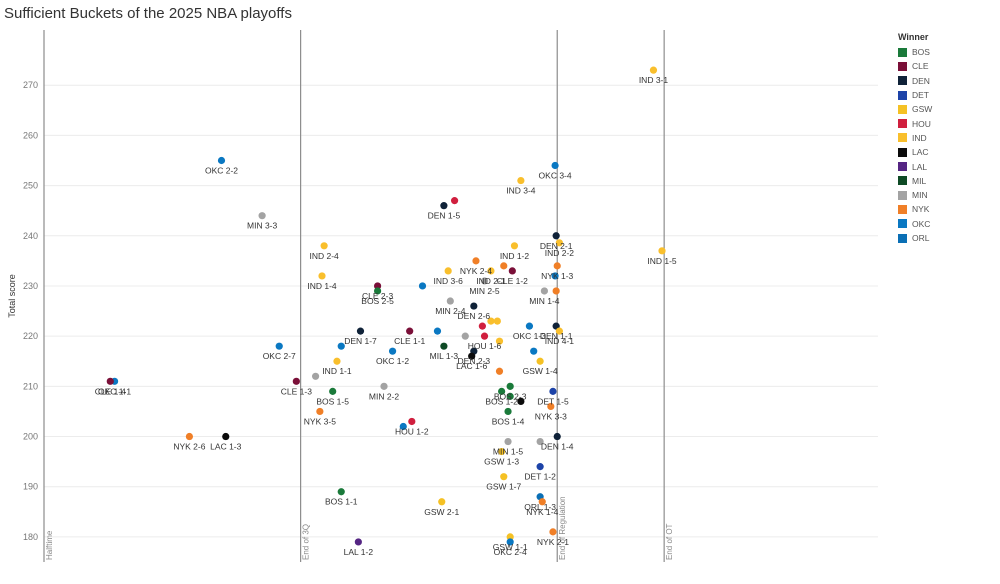 The height and width of the screenshot is (584, 1000). Describe the element at coordinates (948, 195) in the screenshot. I see `legend-item: MIN` at that location.